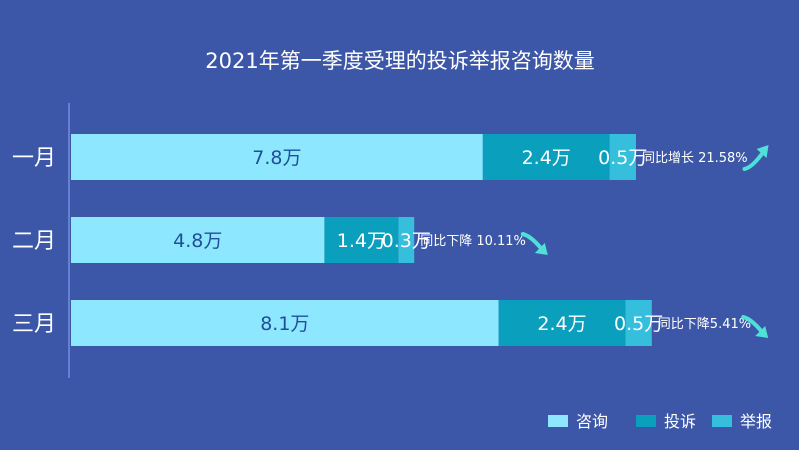 Image resolution: width=799 pixels, height=450 pixels. What do you see at coordinates (680, 421) in the screenshot?
I see `legend-label: 投诉` at bounding box center [680, 421].